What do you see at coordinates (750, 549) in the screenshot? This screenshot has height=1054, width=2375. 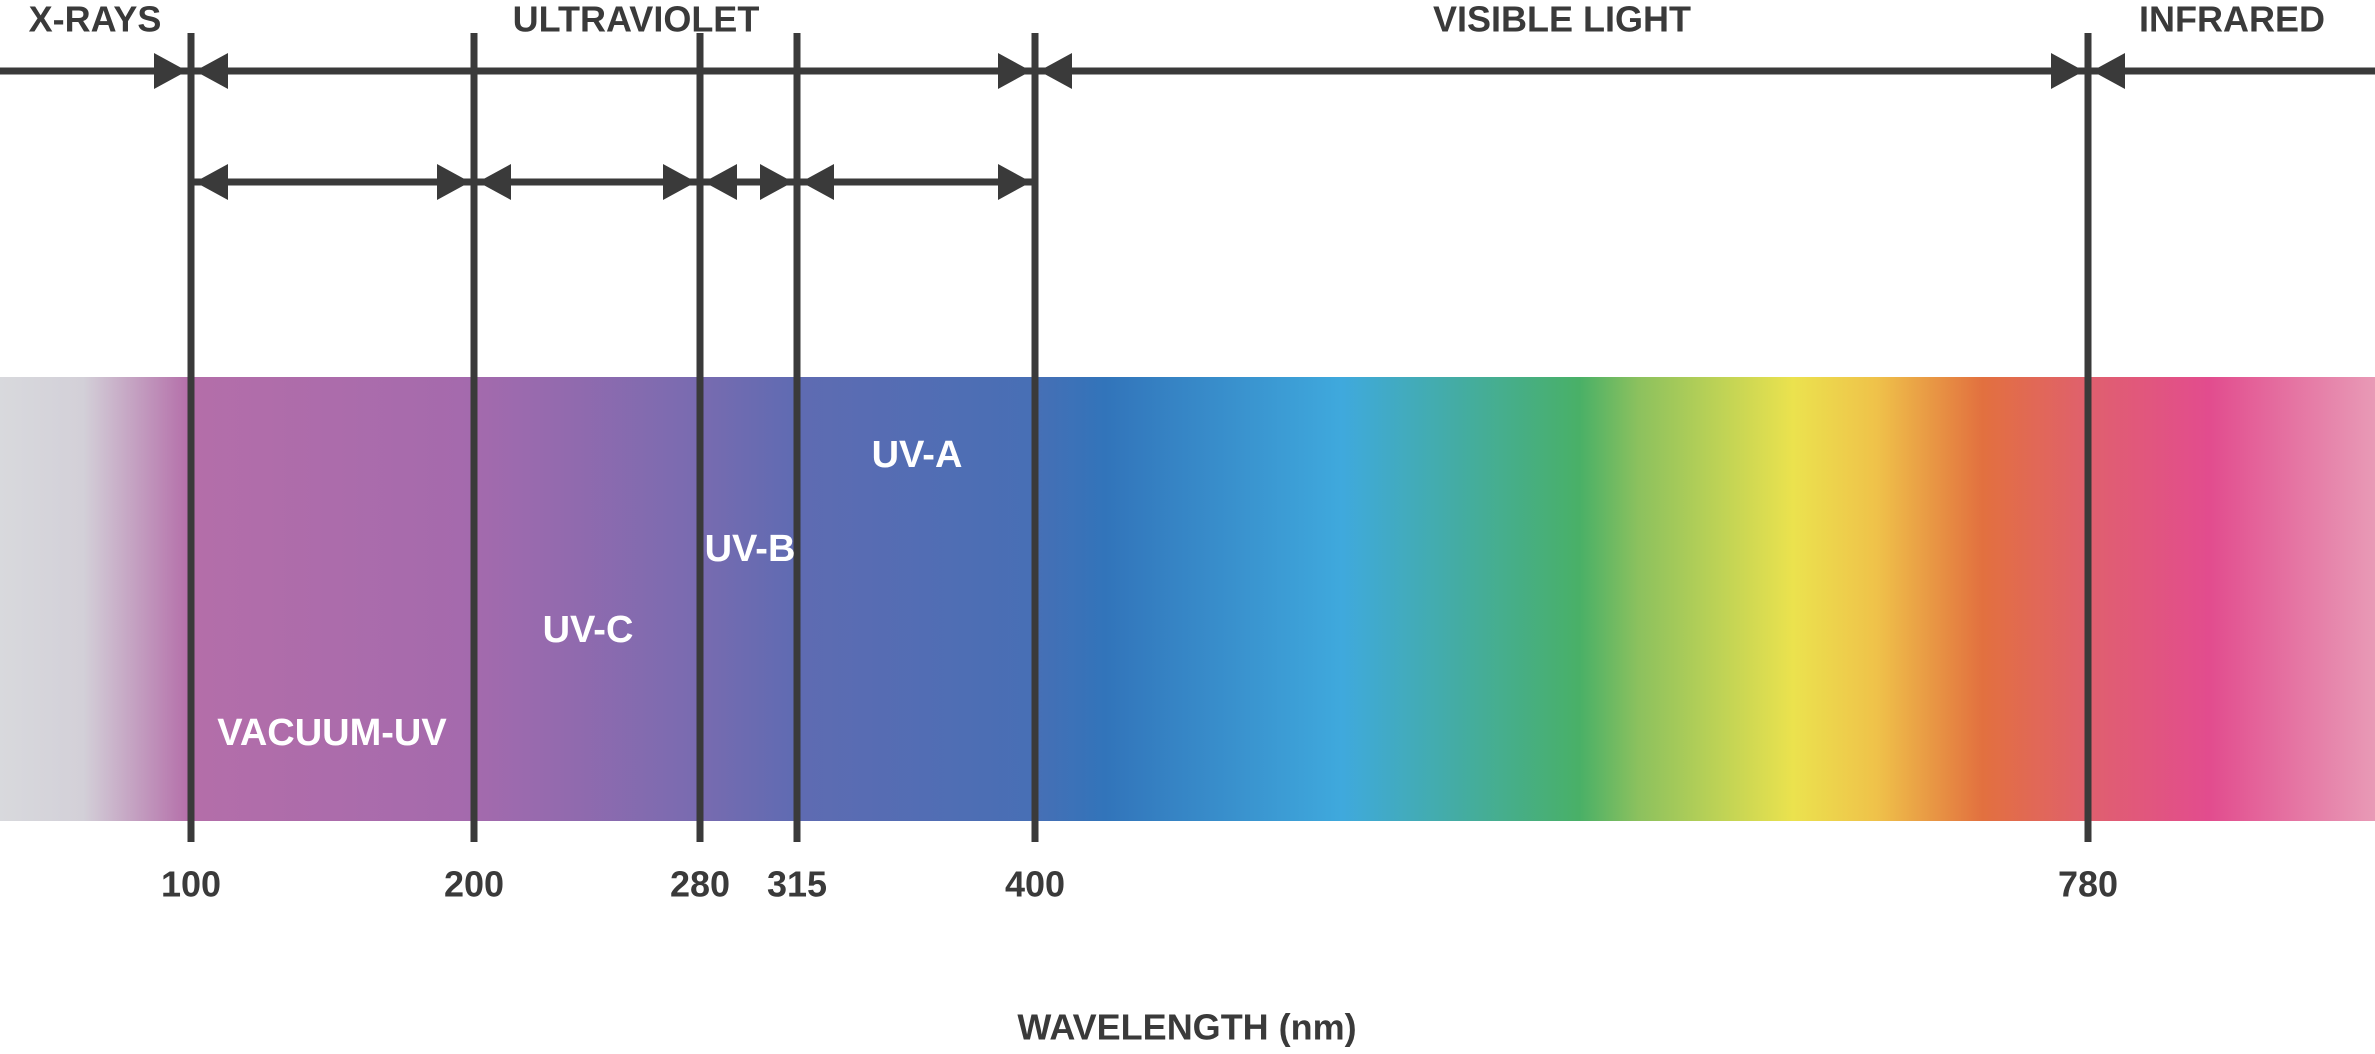 I see `band-label: UV-B` at bounding box center [750, 549].